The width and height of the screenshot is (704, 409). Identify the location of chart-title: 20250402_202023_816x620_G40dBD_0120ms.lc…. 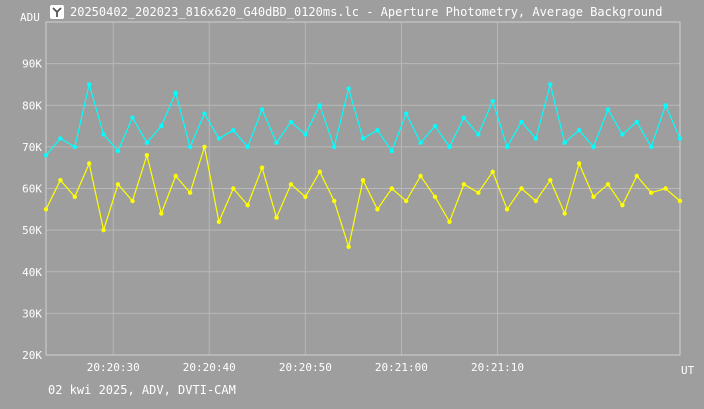
(366, 12).